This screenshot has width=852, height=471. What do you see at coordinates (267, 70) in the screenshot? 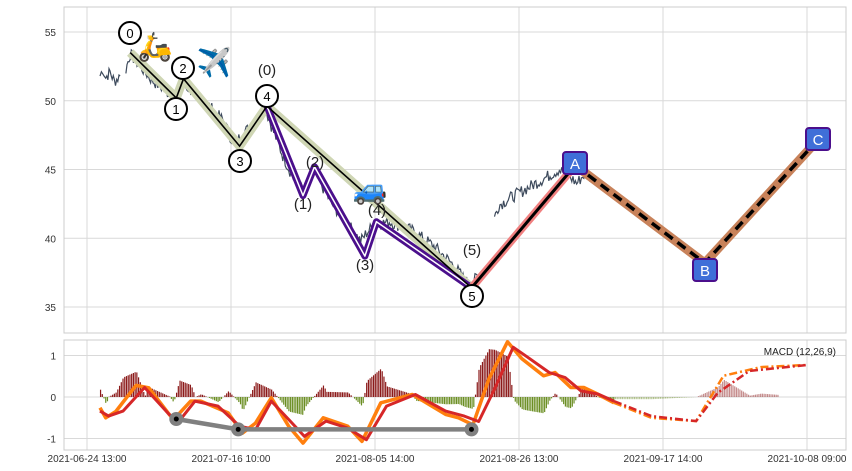
I see `sub-wave-label: (0)` at bounding box center [267, 70].